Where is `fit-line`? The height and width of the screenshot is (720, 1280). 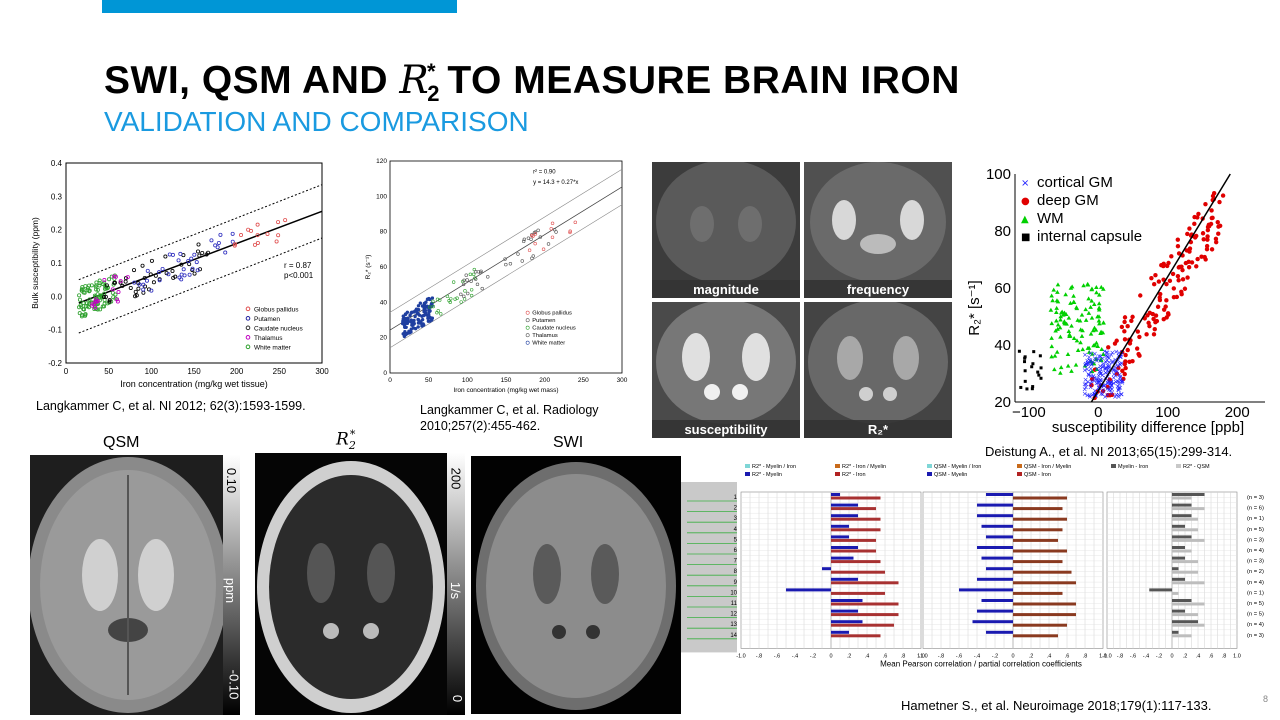 fit-line is located at coordinates (1160, 288).